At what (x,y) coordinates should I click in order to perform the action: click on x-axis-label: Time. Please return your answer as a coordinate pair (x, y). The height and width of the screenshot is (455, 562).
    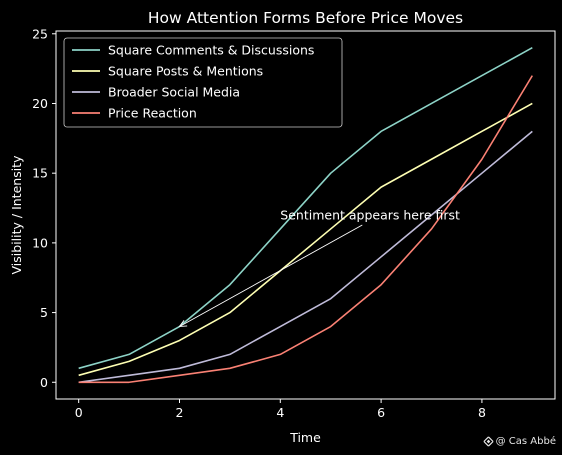
    Looking at the image, I should click on (305, 437).